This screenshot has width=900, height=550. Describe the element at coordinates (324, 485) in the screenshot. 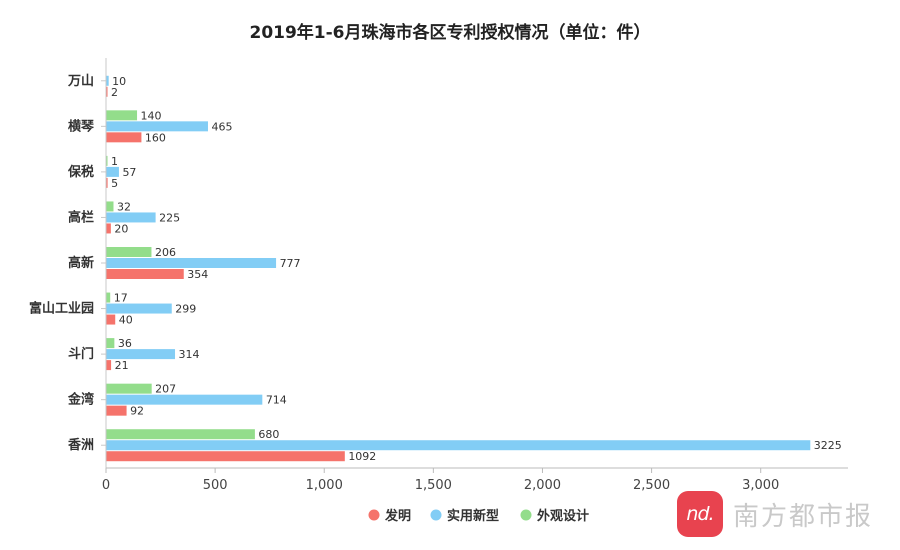

I see `x-tick-label: 1,000` at that location.